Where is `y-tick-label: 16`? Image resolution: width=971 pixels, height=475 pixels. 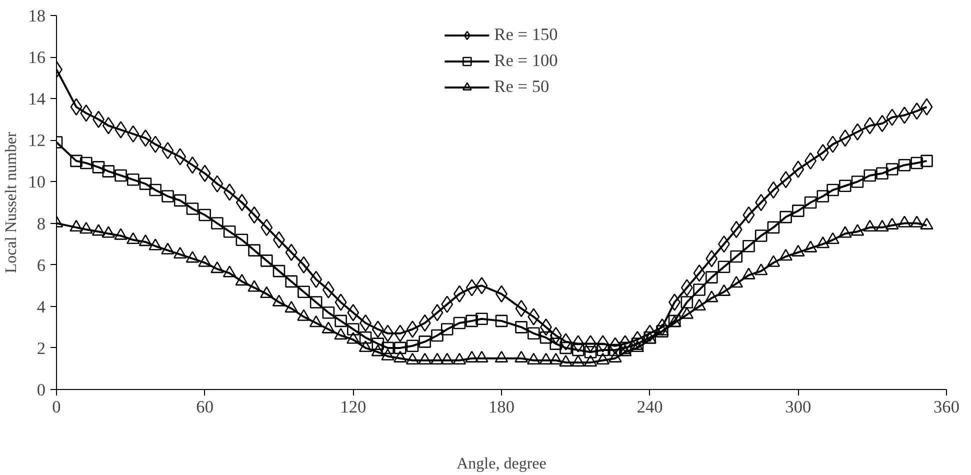 y-tick-label: 16 is located at coordinates (37, 58).